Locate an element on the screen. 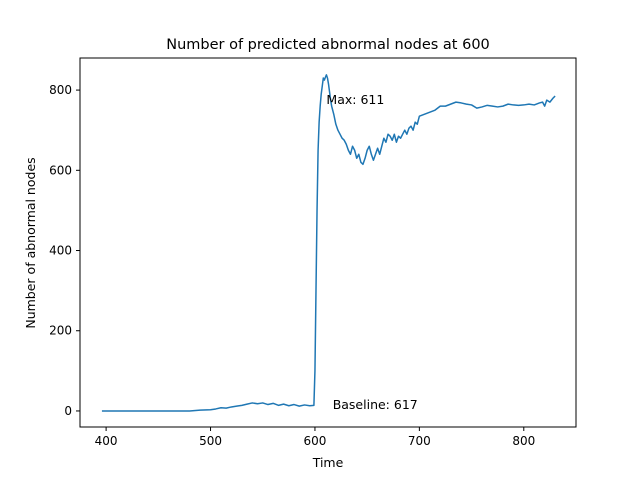  y-tick-label: 600 is located at coordinates (60, 170).